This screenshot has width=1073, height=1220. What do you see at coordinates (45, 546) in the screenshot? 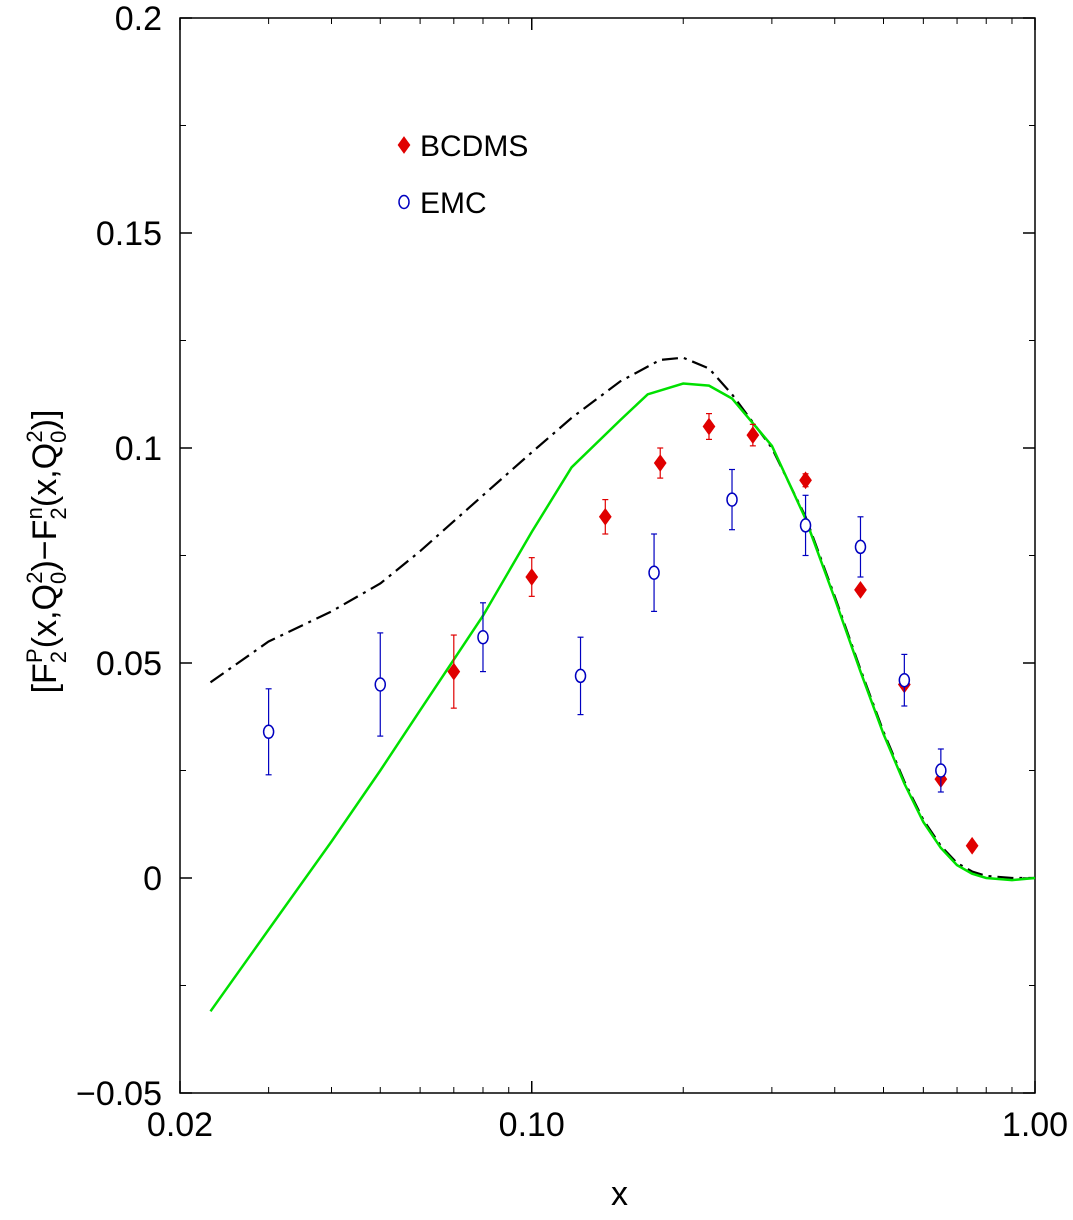
I see `y-axis-title-part: )−F` at bounding box center [45, 546].